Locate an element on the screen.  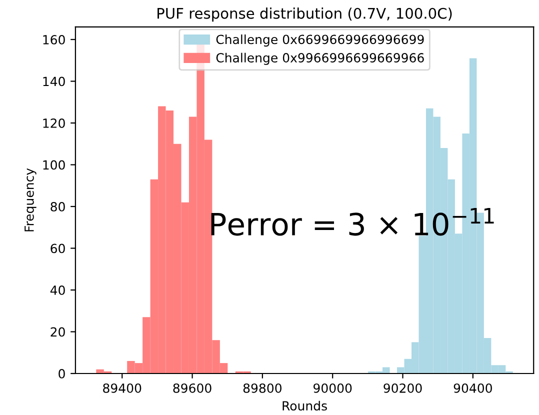
x-axis-title: Rounds is located at coordinates (304, 405).